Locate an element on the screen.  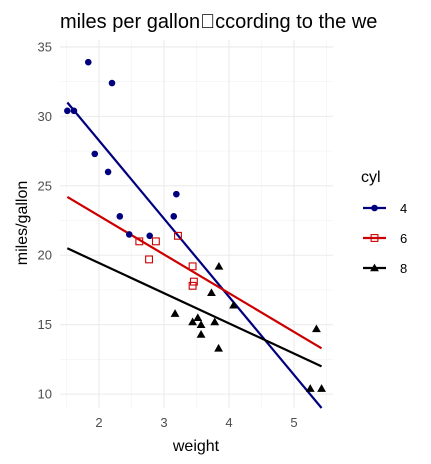
y-tick-label: 15 is located at coordinates (45, 324).